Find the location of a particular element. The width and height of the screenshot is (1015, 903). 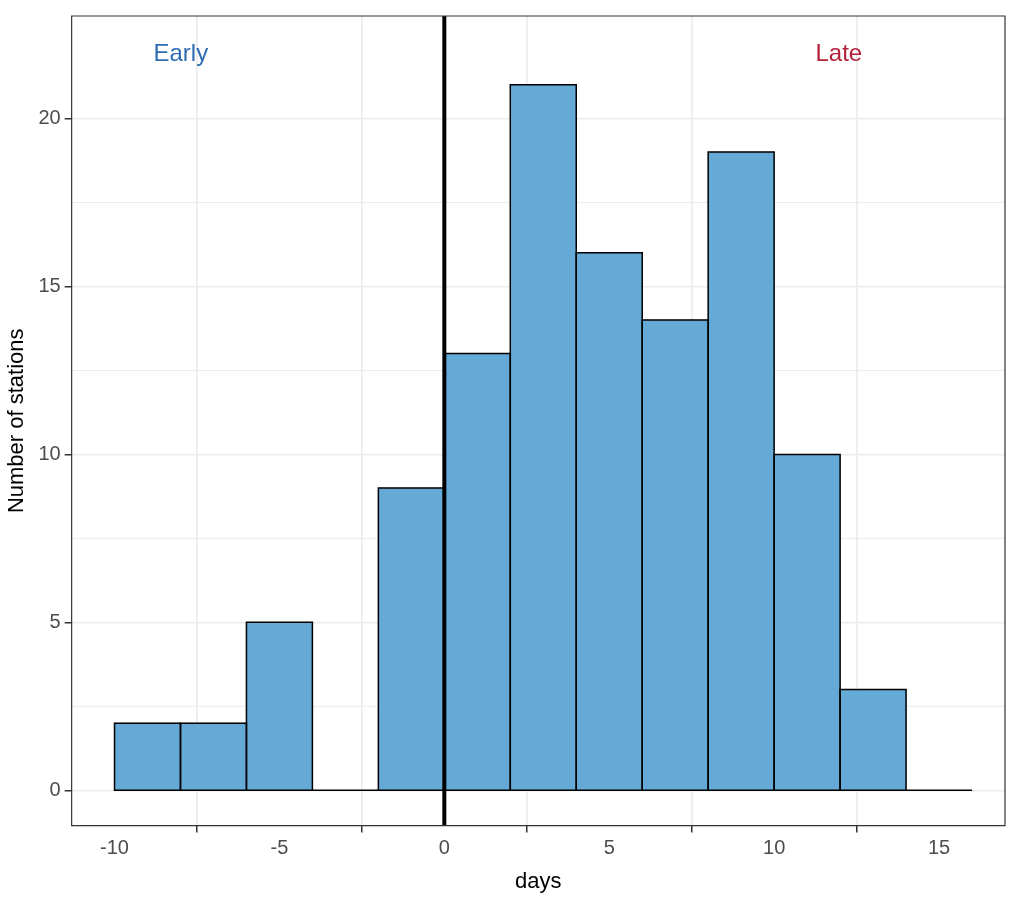

x-tick-label: 5 is located at coordinates (609, 847).